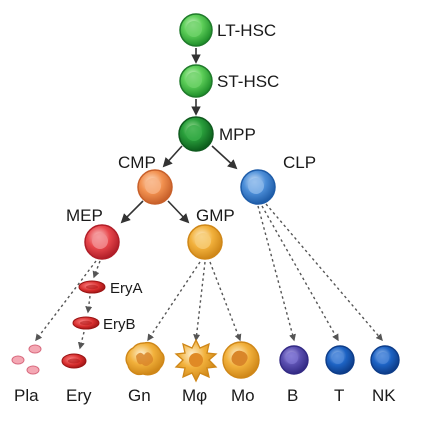  Describe the element at coordinates (74, 361) in the screenshot. I see `erythrocyte-cell` at that location.